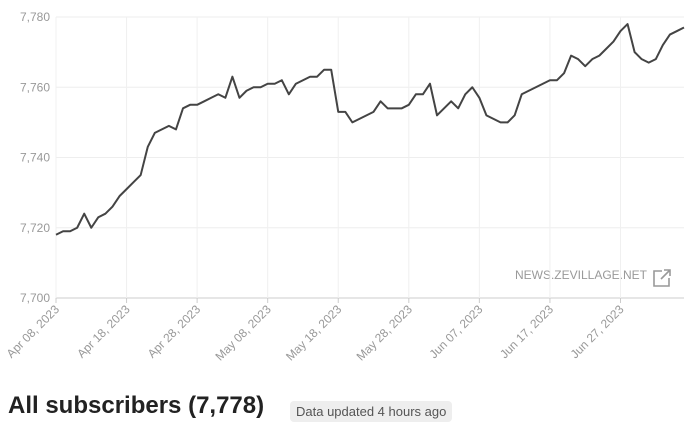 The image size is (700, 428). I want to click on x-tick-label: Jun 07, 2023, so click(456, 331).